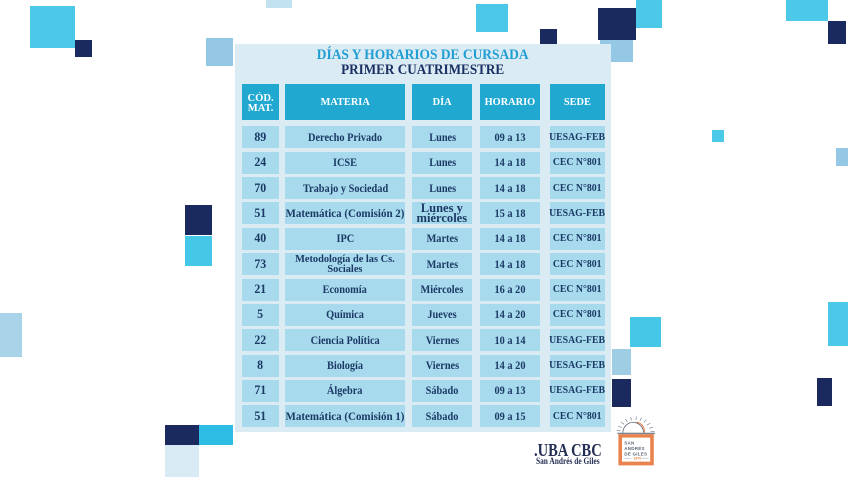 The image size is (848, 477). Describe the element at coordinates (634, 447) in the screenshot. I see `svg-text: ANDRÉS` at that location.